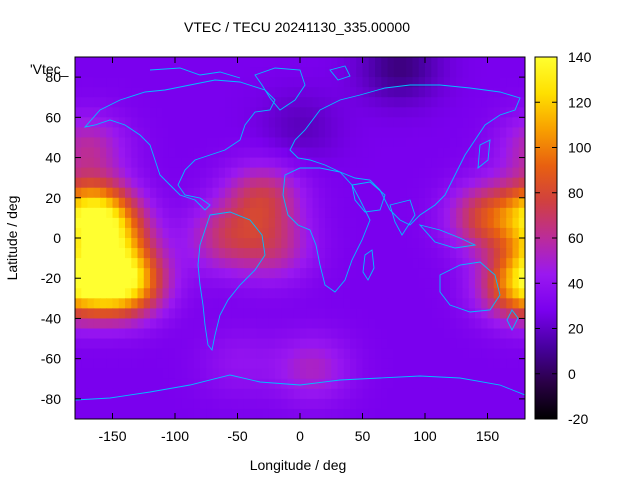 The width and height of the screenshot is (640, 480). Describe the element at coordinates (300, 387) in the screenshot. I see `coastline-antarctica` at that location.